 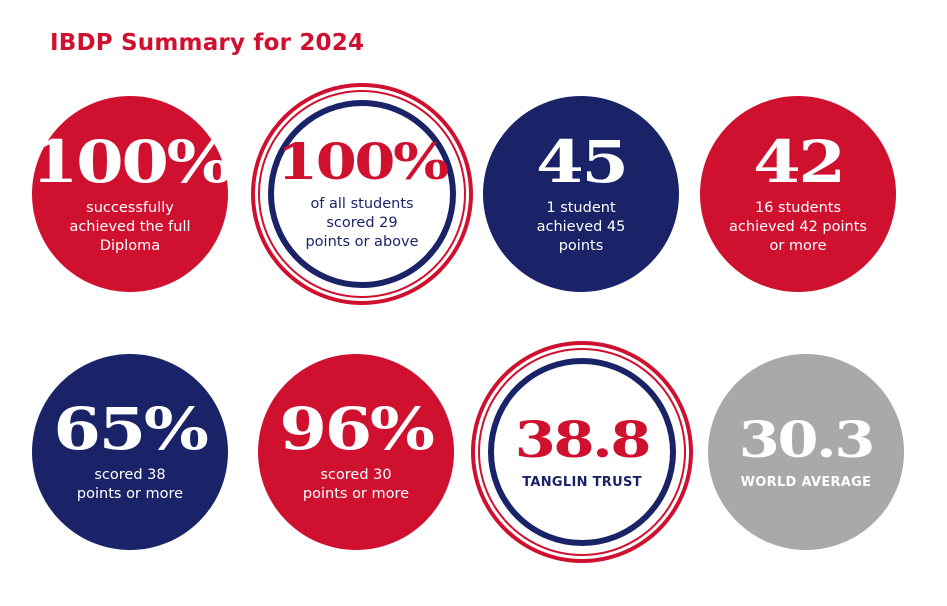 I want to click on stat-45-circle: 45 1 student achieved 45 points, so click(x=581, y=194).